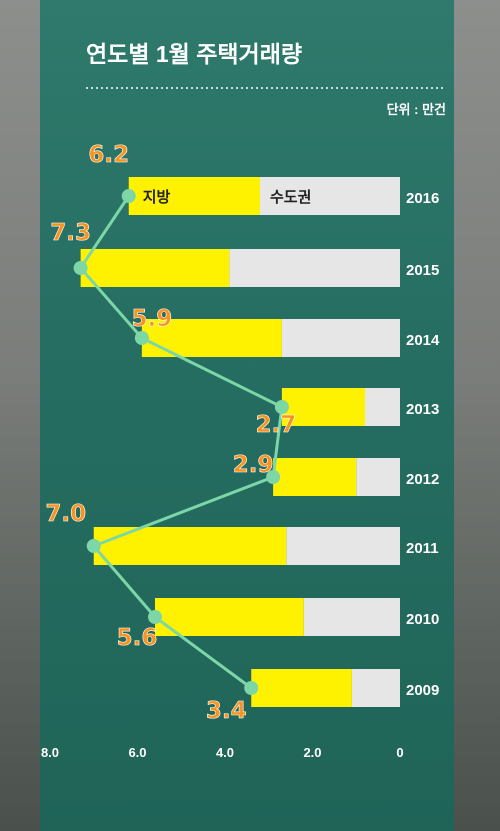 The width and height of the screenshot is (500, 831). What do you see at coordinates (273, 477) in the screenshot?
I see `total-marker-2012` at bounding box center [273, 477].